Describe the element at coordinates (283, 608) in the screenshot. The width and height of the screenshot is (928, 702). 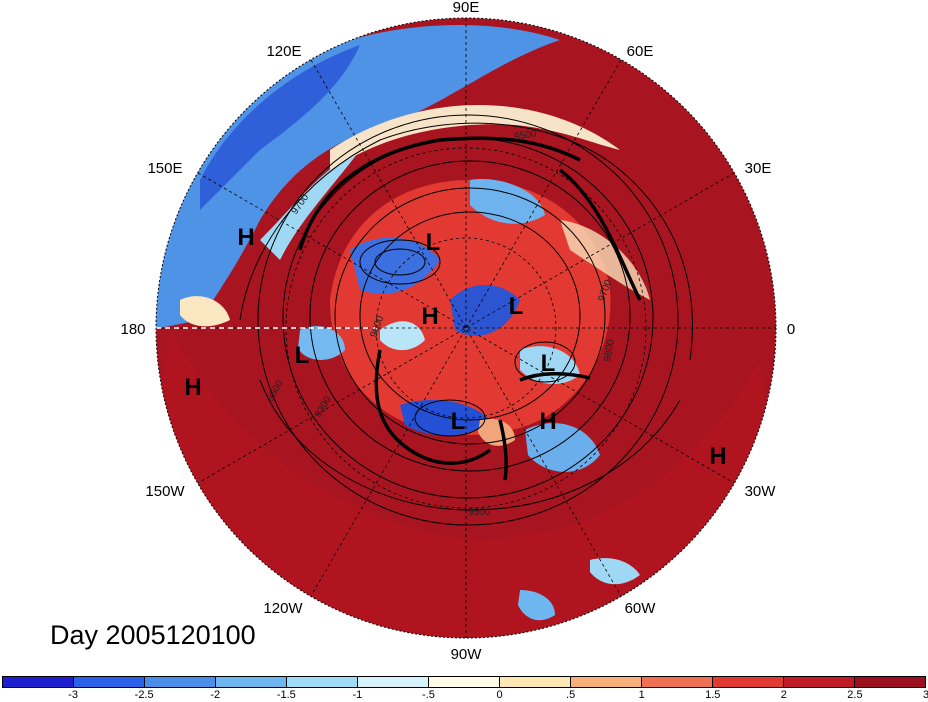
I see `lon-label-120w: 120W` at that location.